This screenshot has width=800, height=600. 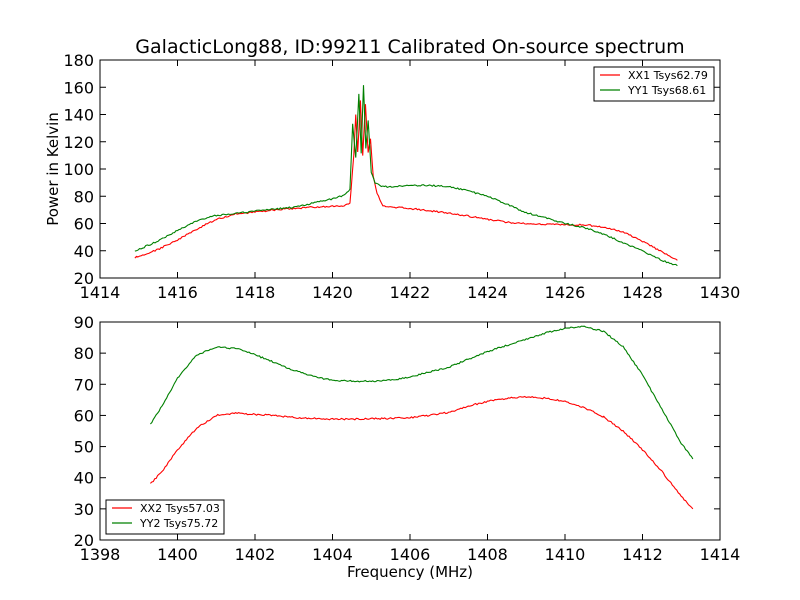 What do you see at coordinates (666, 90) in the screenshot?
I see `legend-label: YY1 Tsys68.61` at bounding box center [666, 90].